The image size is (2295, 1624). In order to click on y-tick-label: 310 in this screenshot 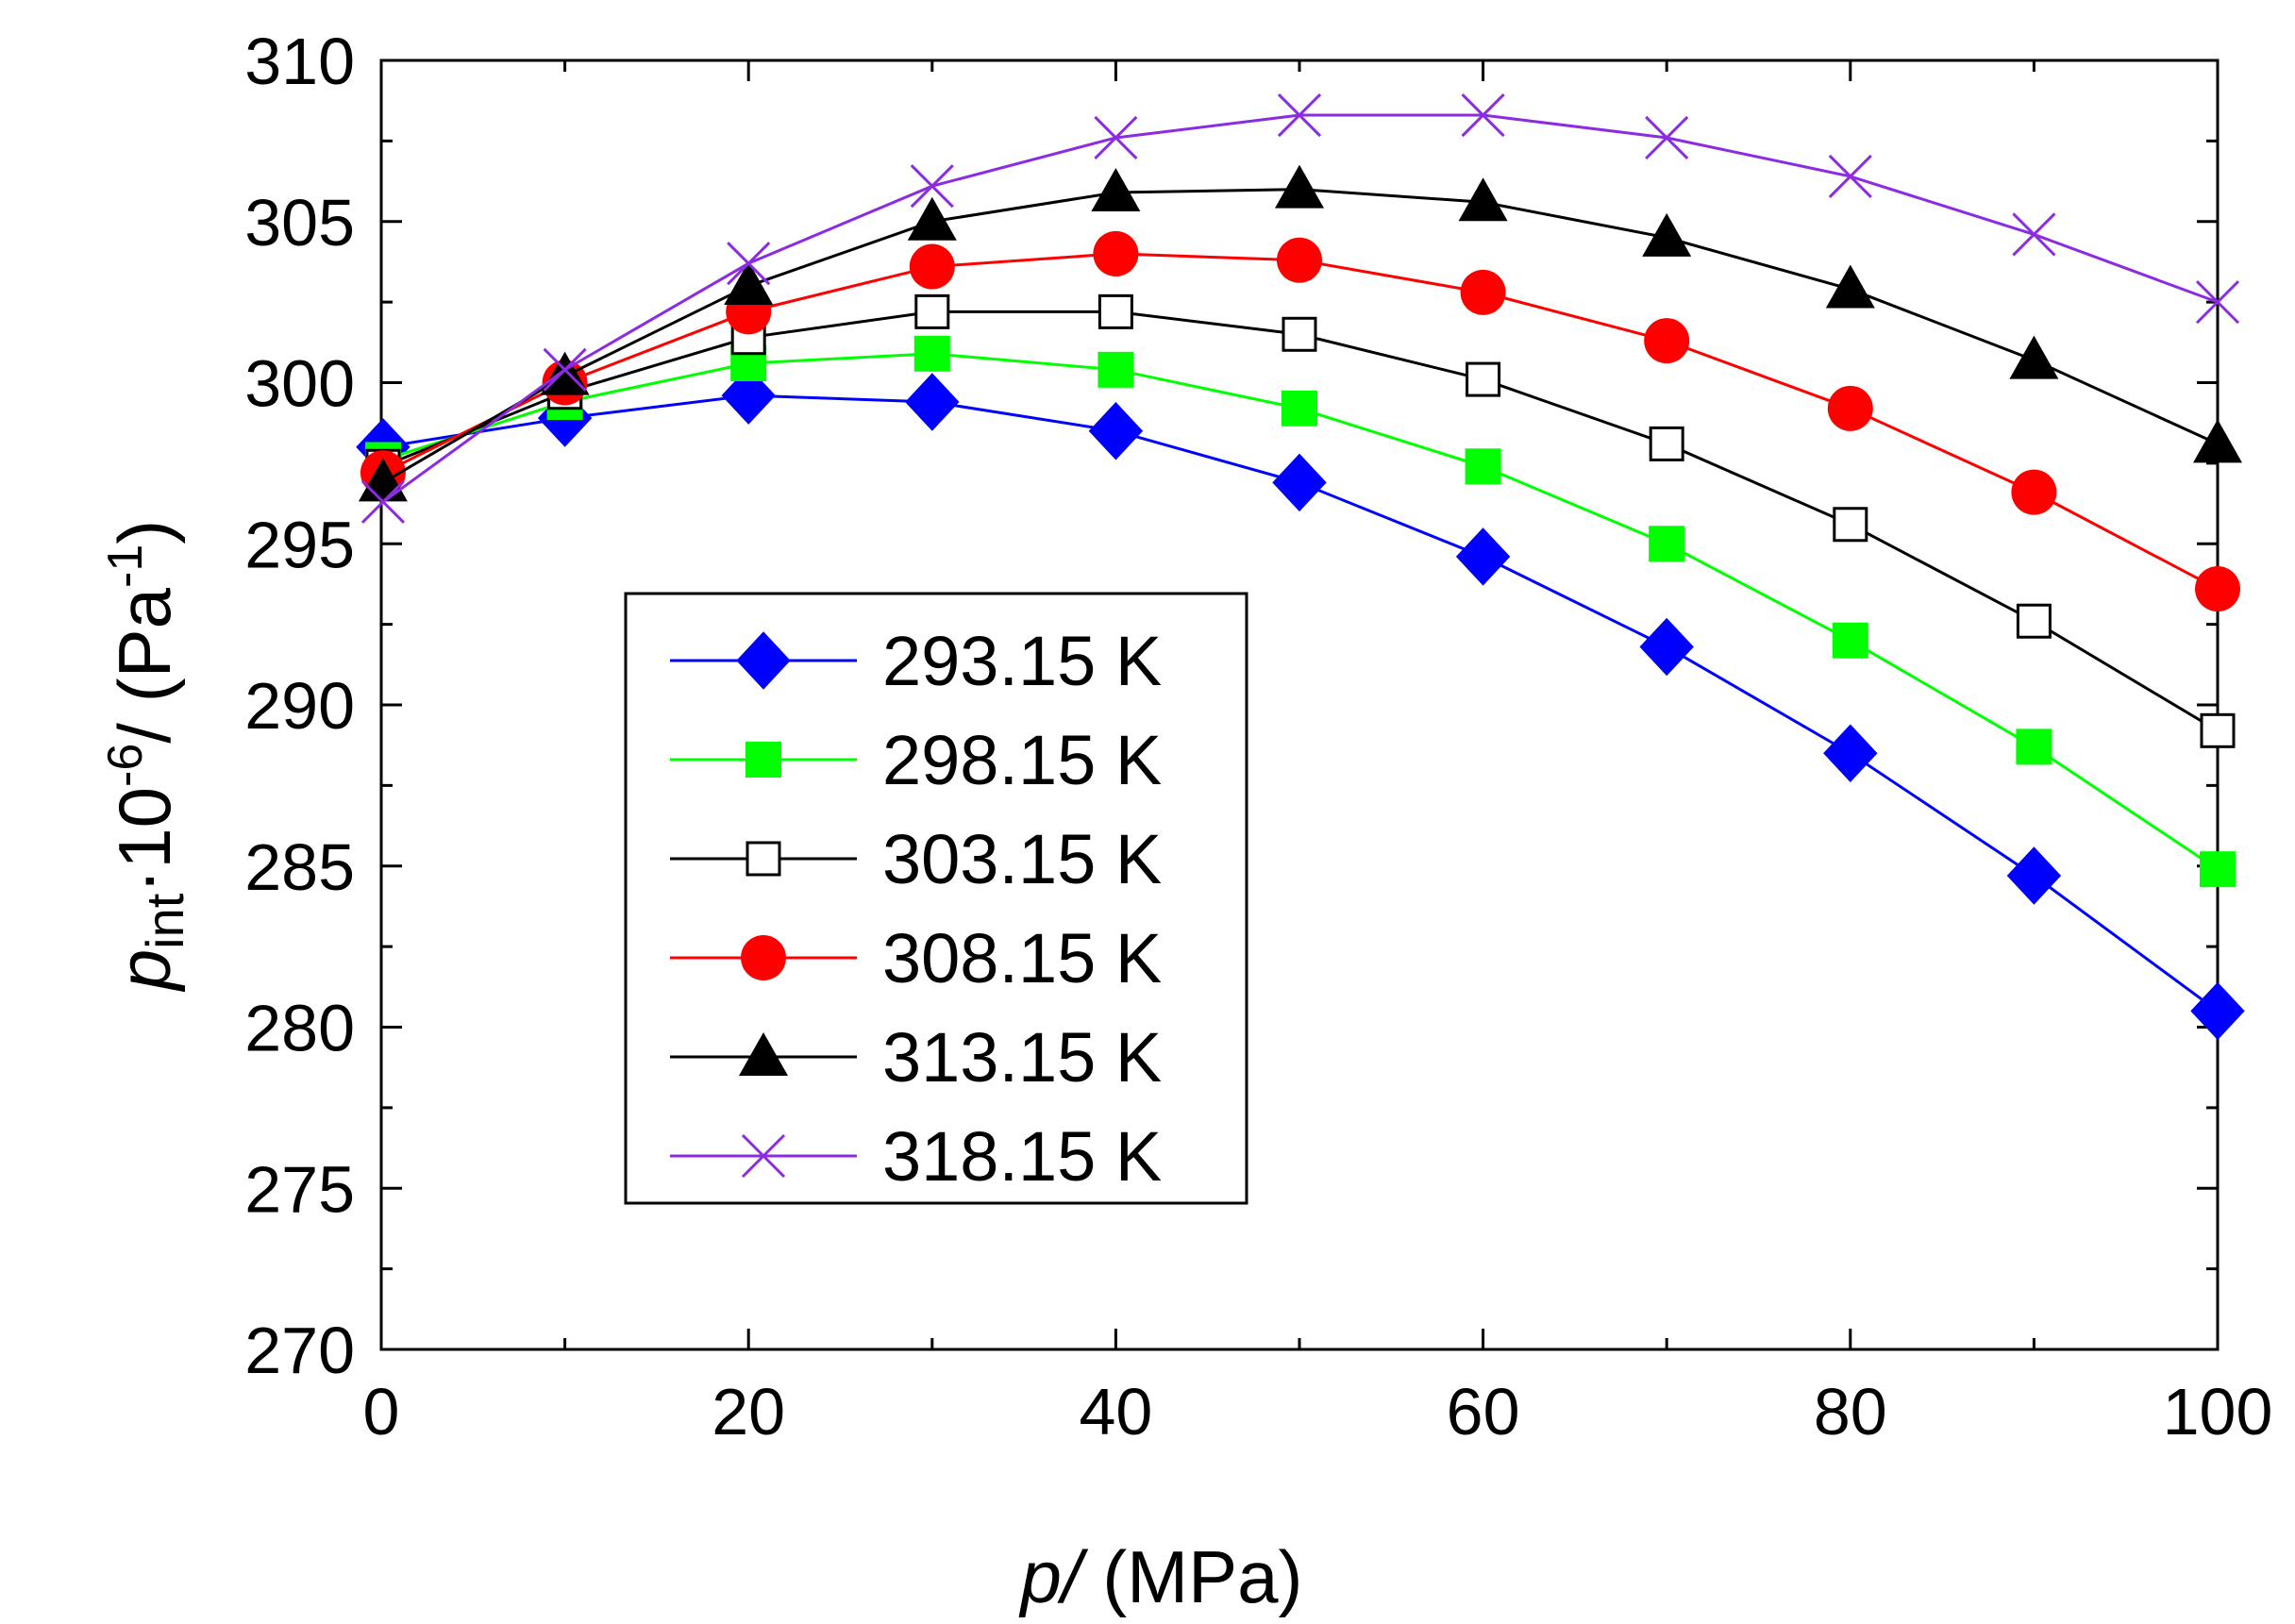, I will do `click(299, 61)`.